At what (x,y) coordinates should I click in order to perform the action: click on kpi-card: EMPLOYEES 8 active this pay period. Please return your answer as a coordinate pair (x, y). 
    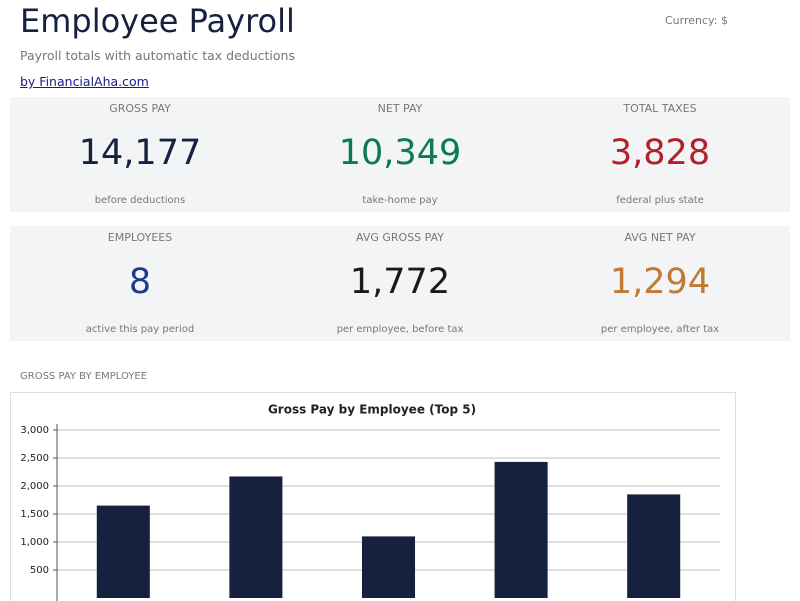
    Looking at the image, I should click on (140, 283).